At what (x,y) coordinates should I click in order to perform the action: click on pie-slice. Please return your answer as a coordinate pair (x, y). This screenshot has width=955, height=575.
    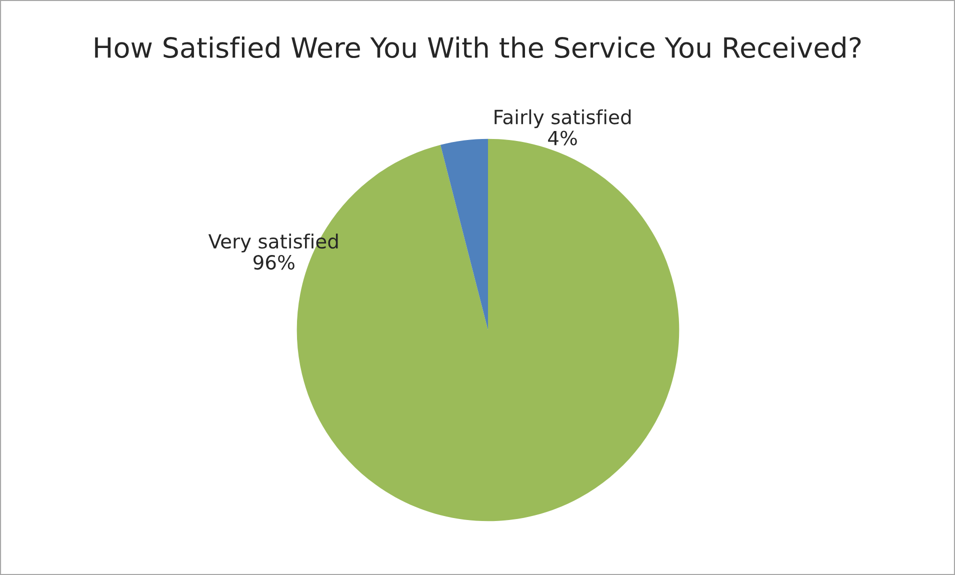
    Looking at the image, I should click on (464, 234).